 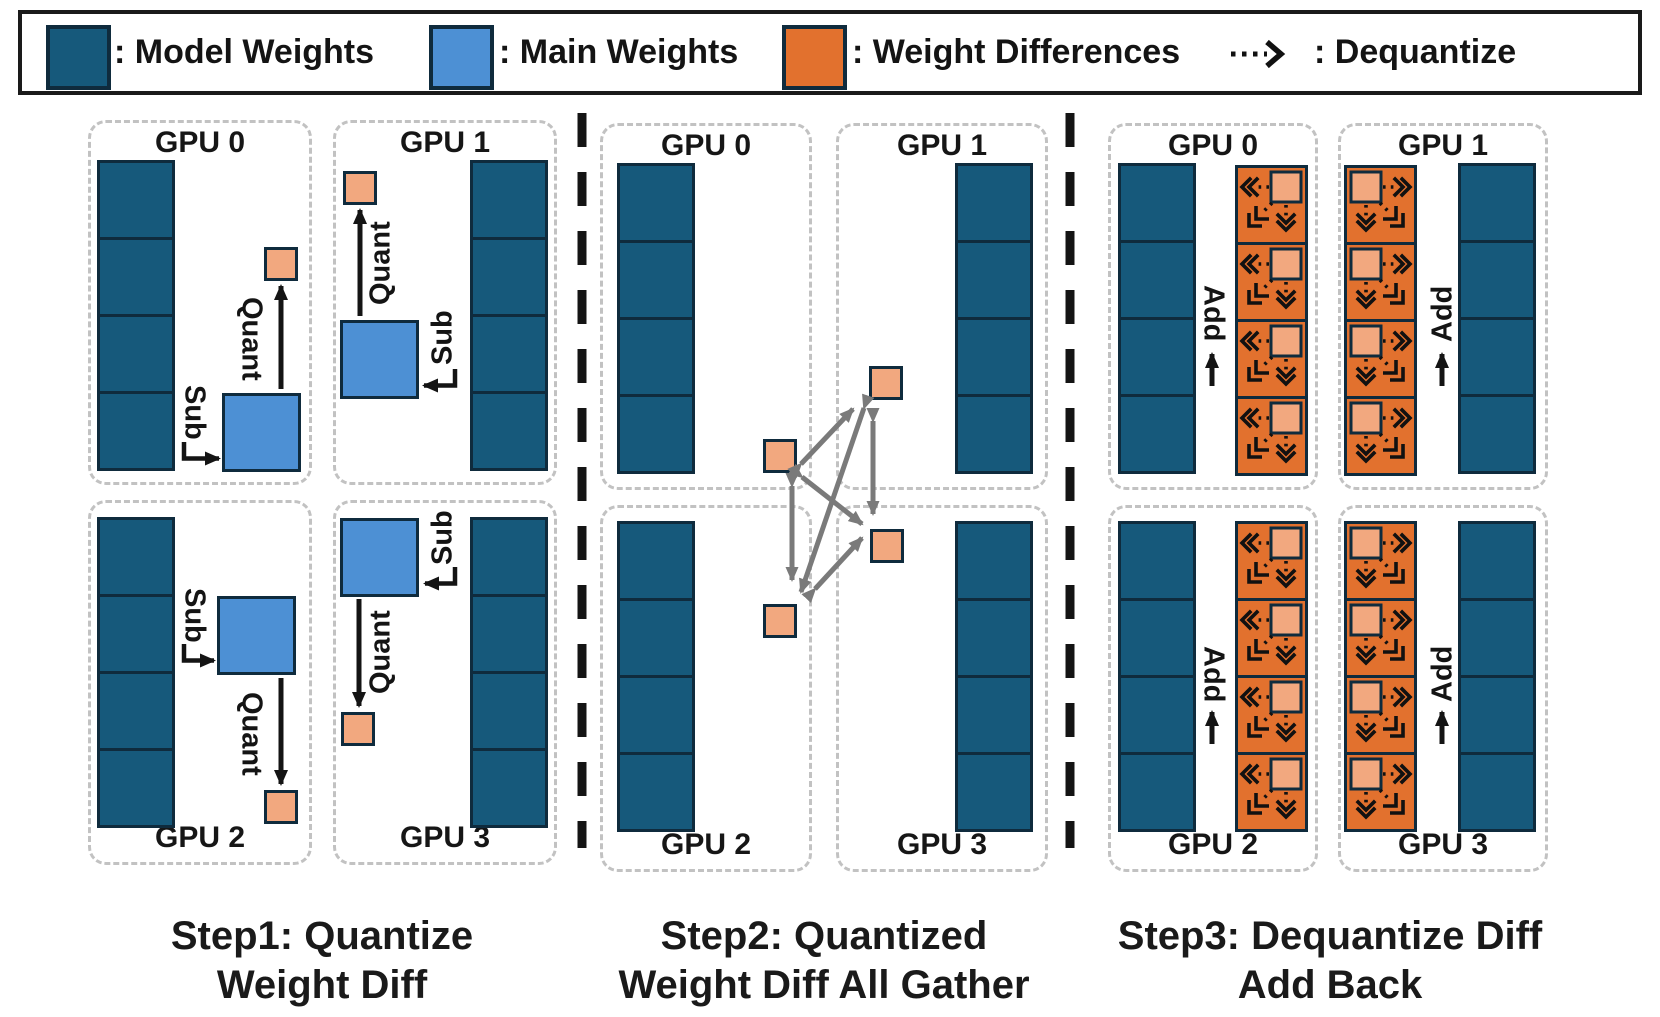 What do you see at coordinates (814, 57) in the screenshot?
I see `weight-differences-swatch-icon` at bounding box center [814, 57].